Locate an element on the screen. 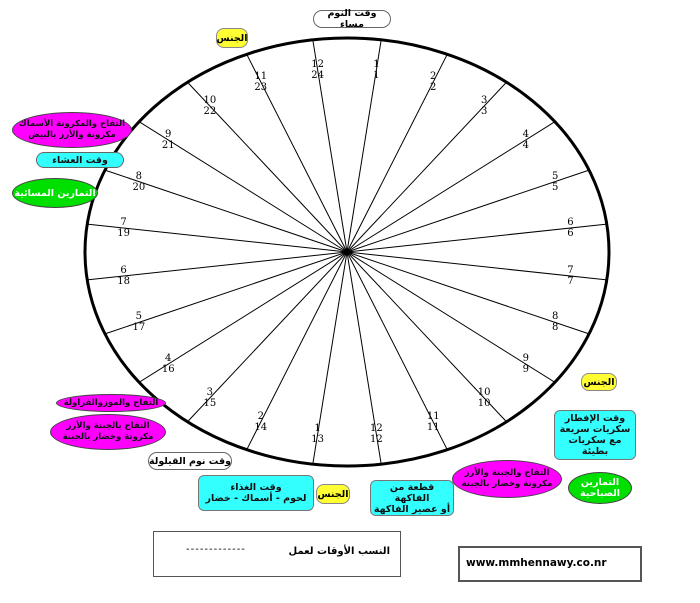 This screenshot has width=700, height=603. legend-box: ------------- النسب الأوقات لعمل is located at coordinates (277, 554).